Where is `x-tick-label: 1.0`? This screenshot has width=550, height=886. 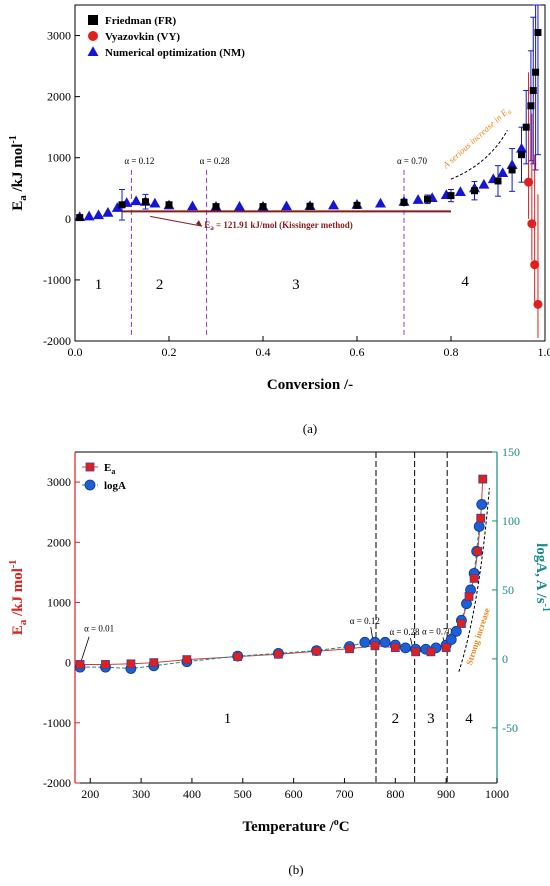
x-tick-label: 1.0 is located at coordinates (544, 352).